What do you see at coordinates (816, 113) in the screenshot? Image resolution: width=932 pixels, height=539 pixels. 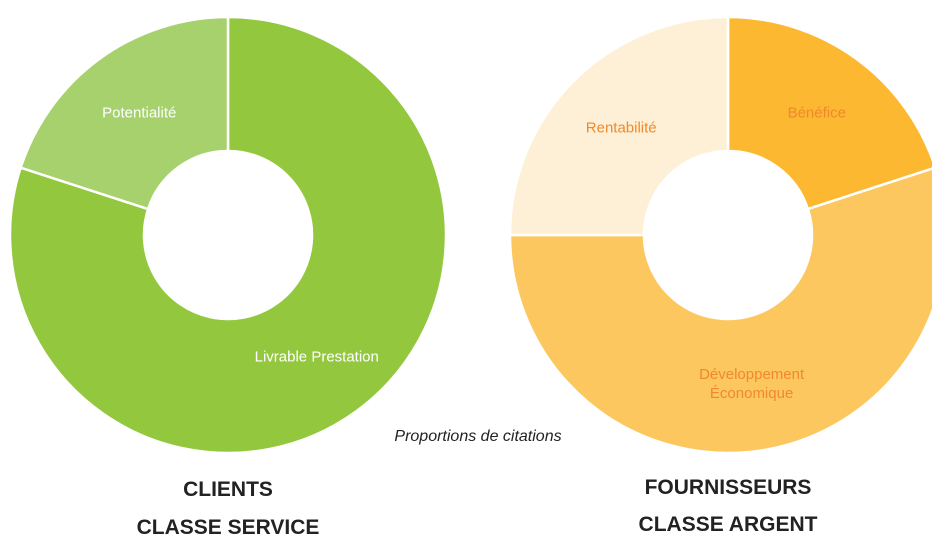 I see `slice-label: Bénéfice` at bounding box center [816, 113].